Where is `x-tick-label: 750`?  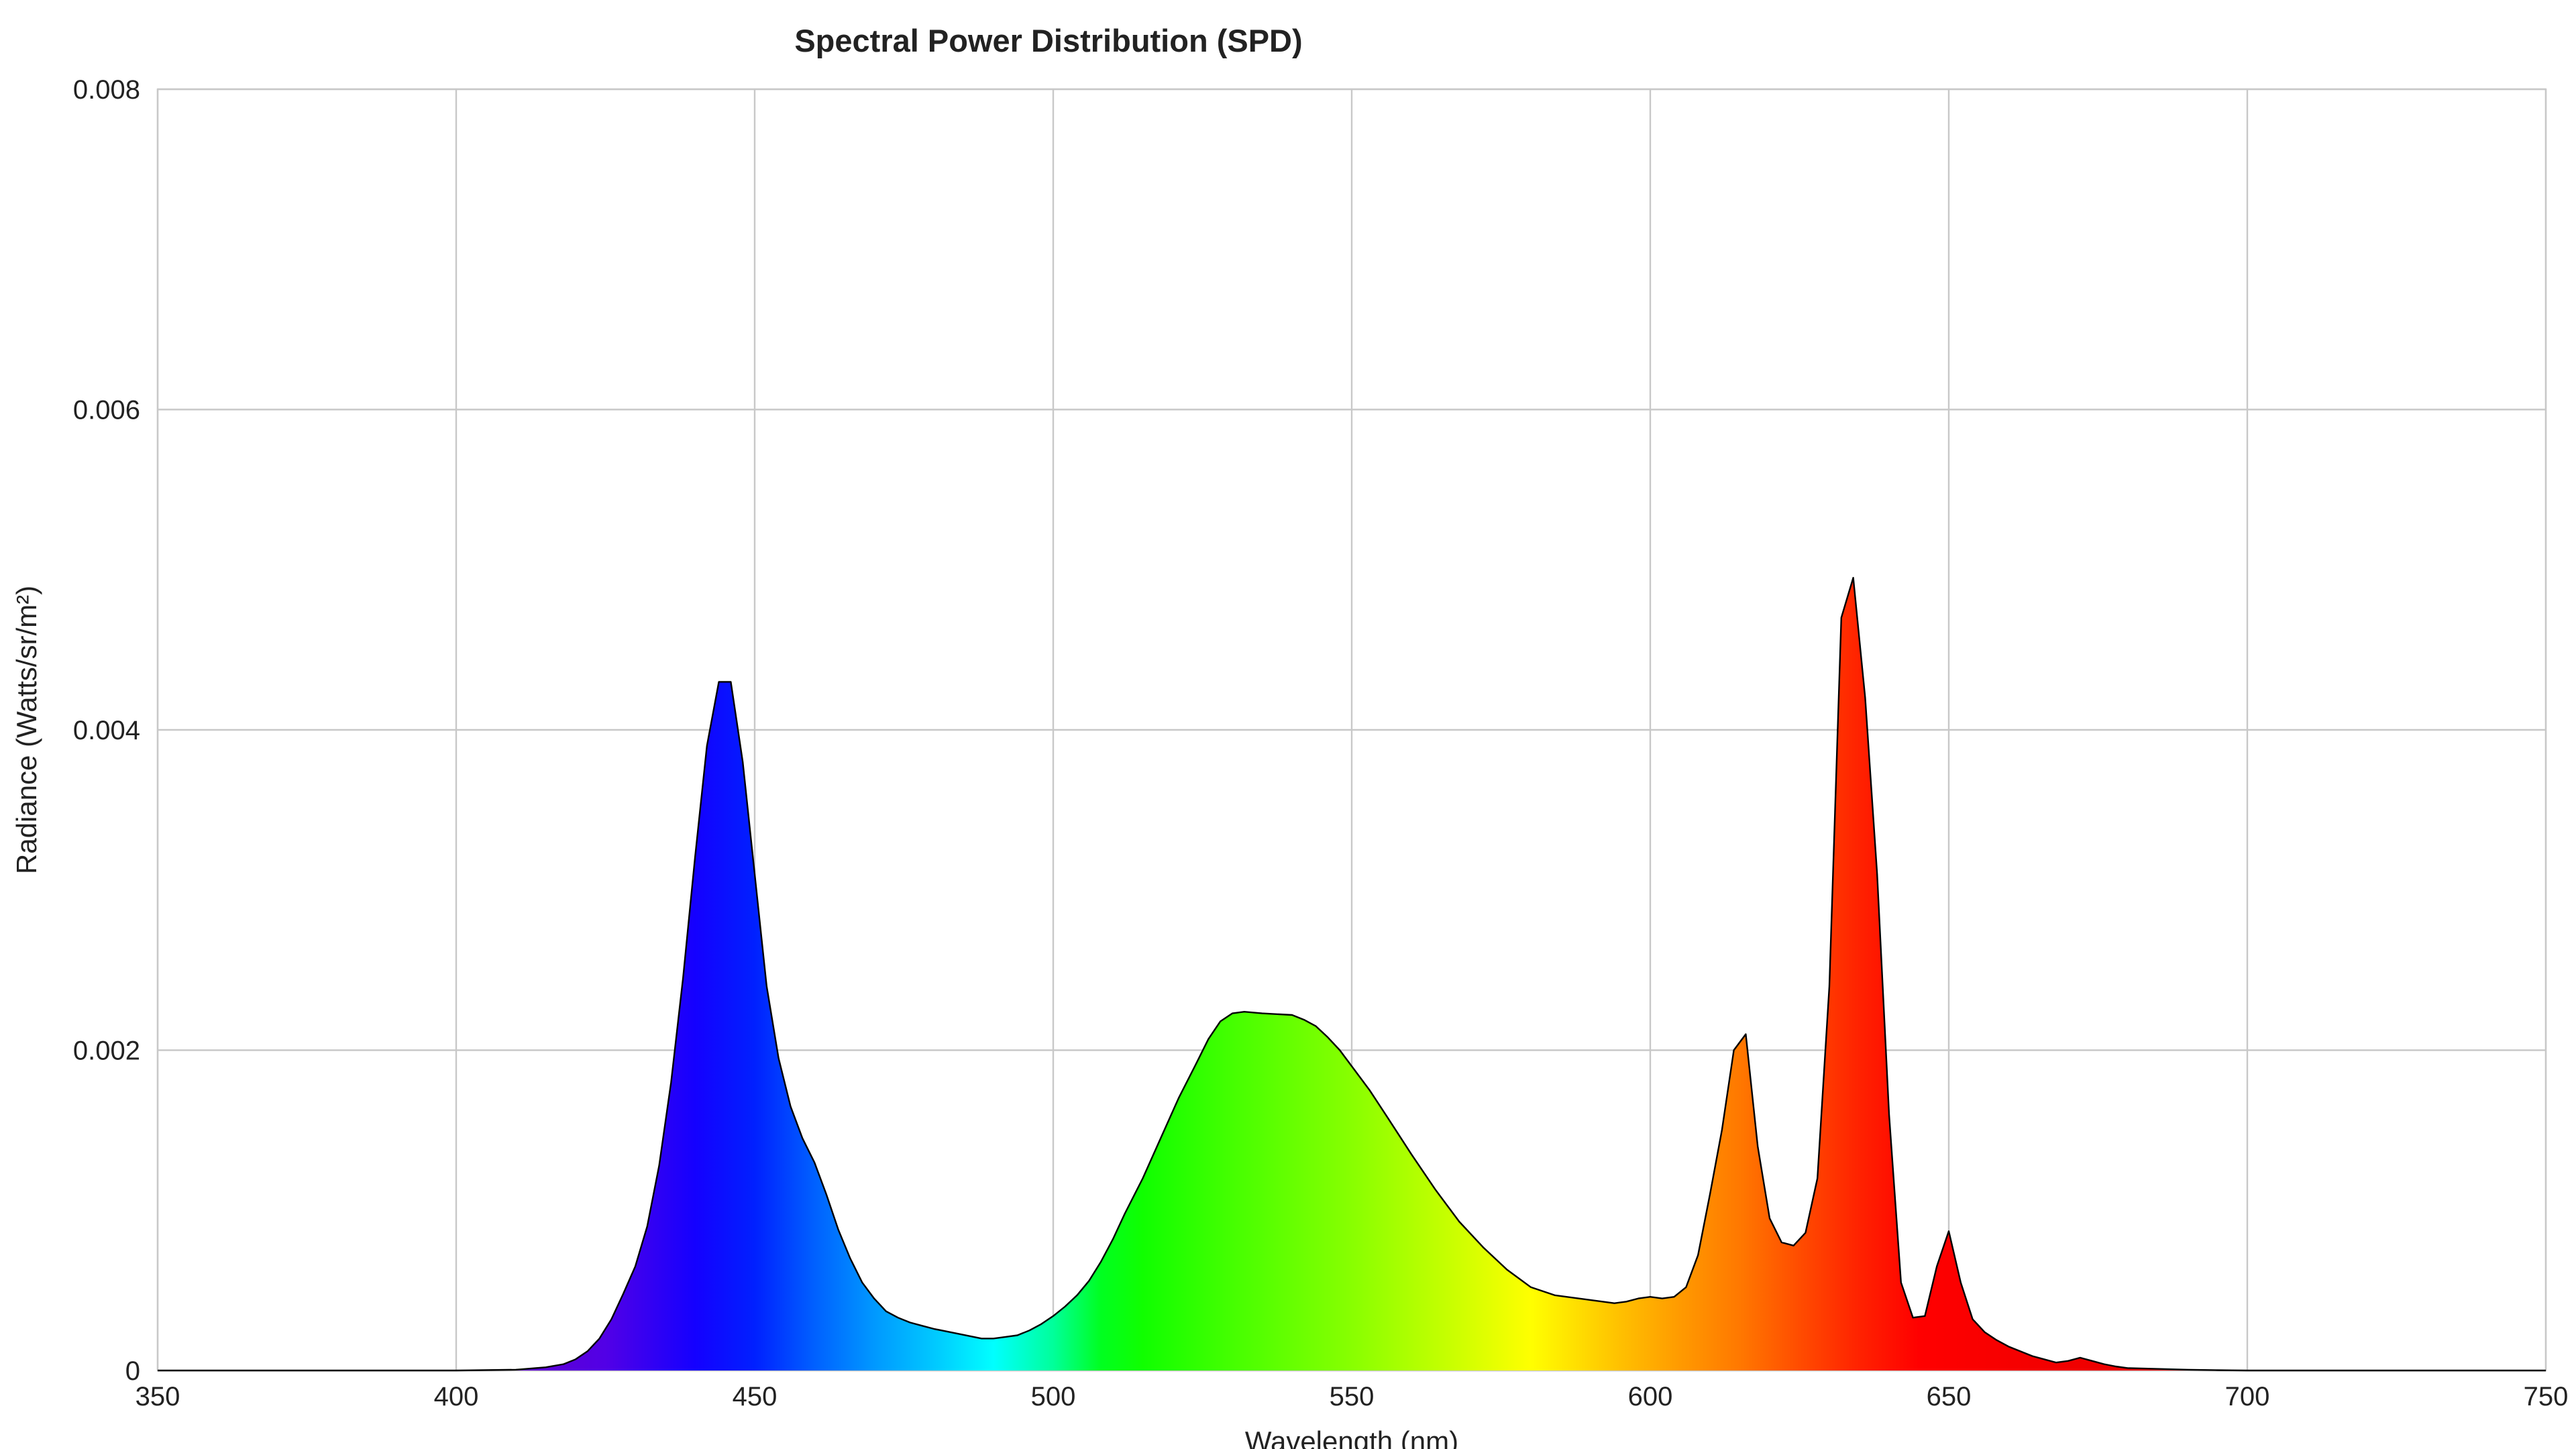
x-tick-label: 750 is located at coordinates (2546, 1396).